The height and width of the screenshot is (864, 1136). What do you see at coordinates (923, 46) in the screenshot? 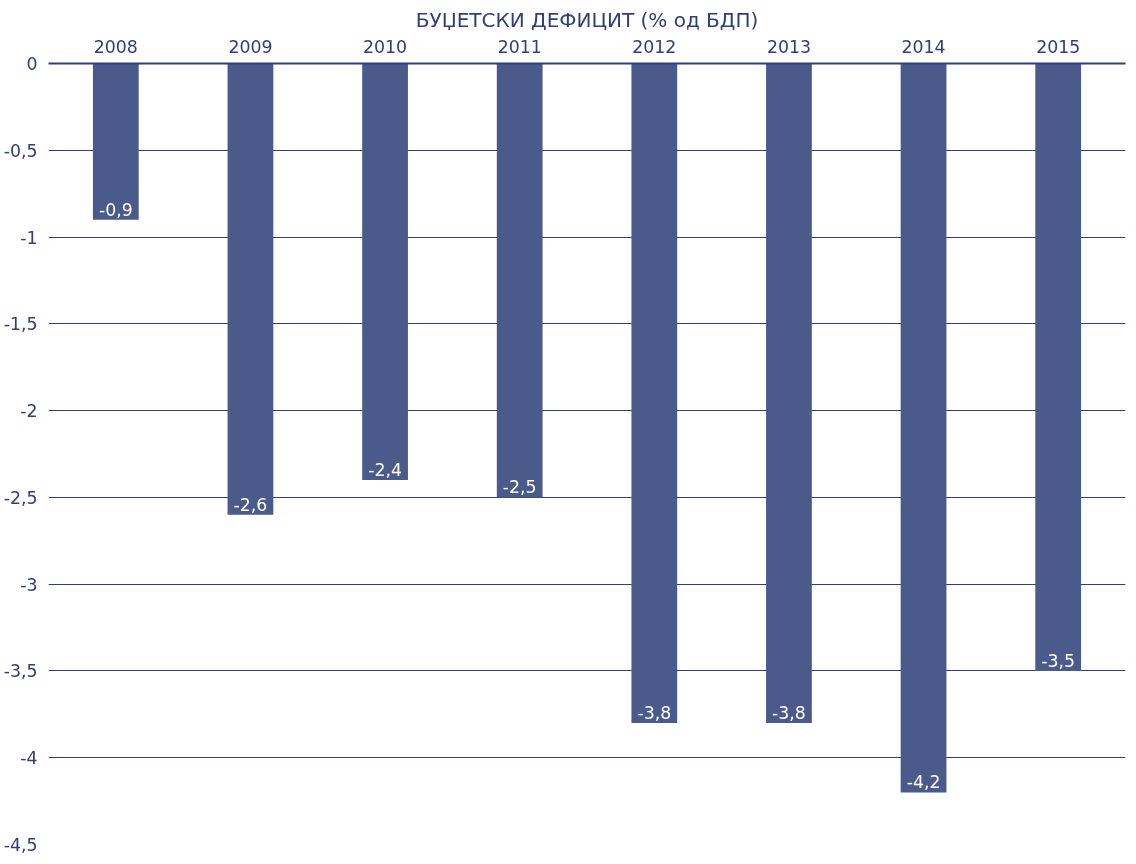
I see `x-tick-label: 2014` at bounding box center [923, 46].